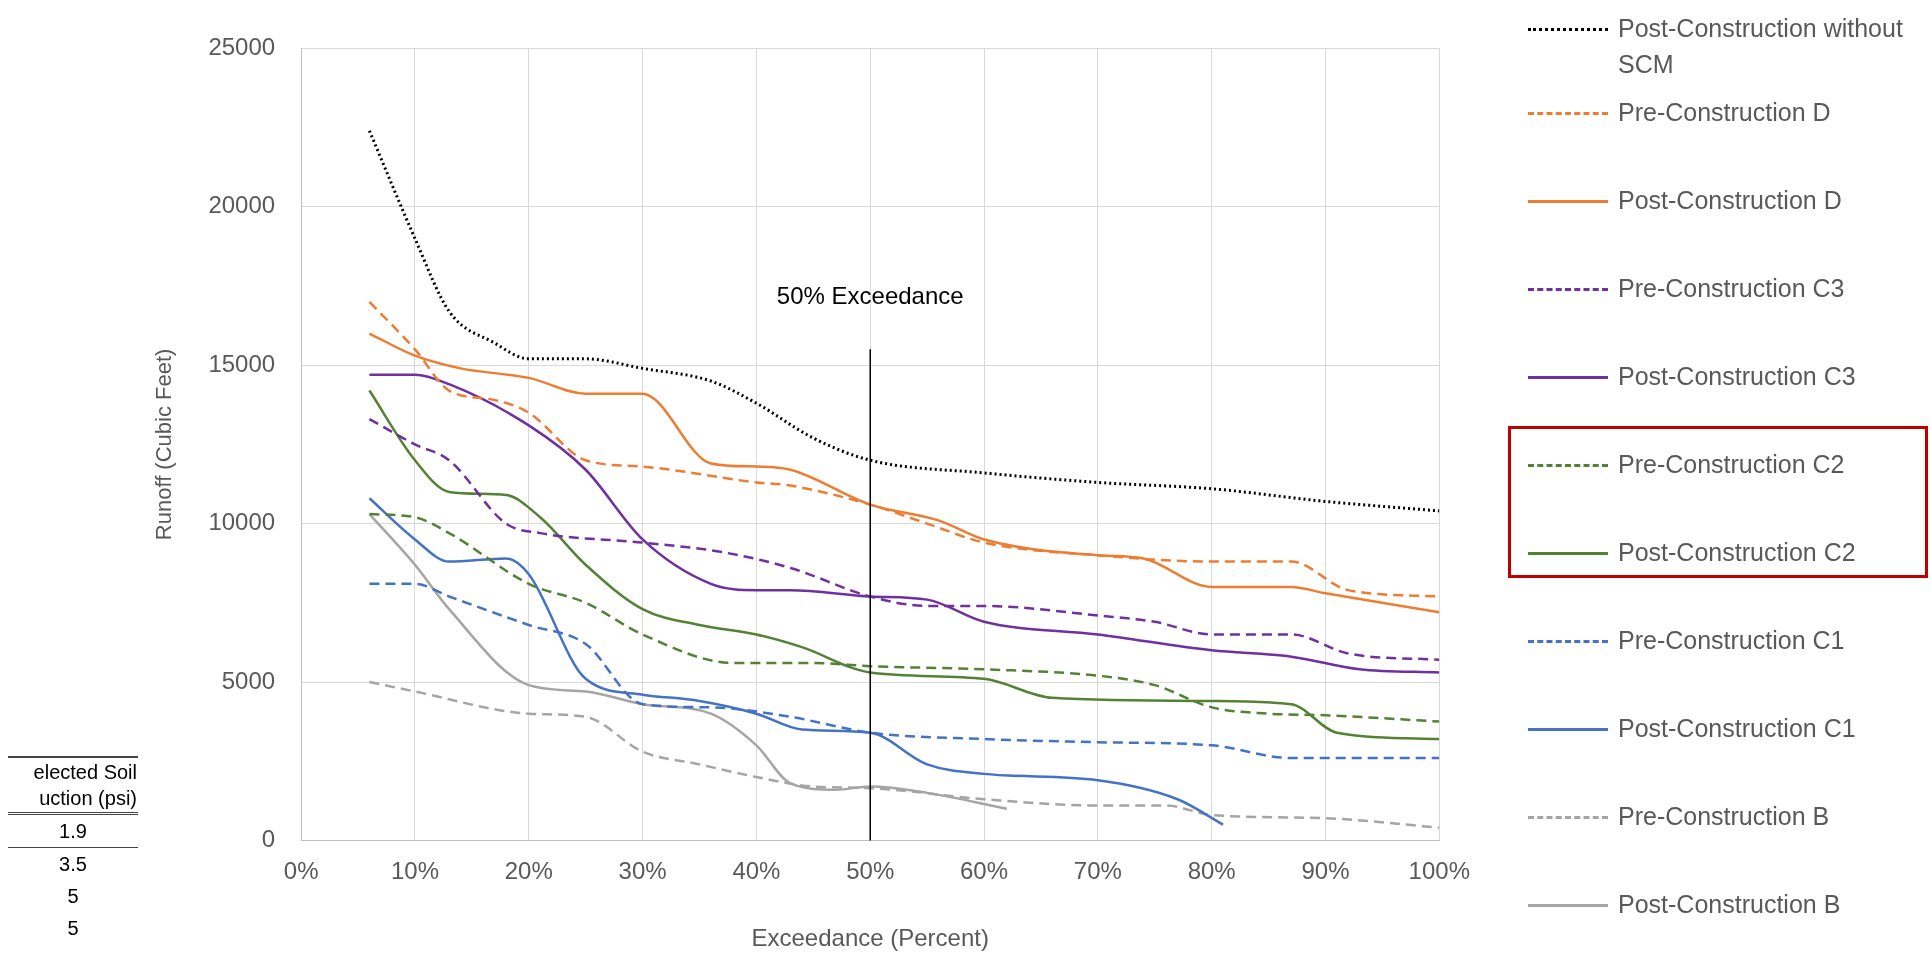  I want to click on y-tick-label: 15000, so click(242, 363).